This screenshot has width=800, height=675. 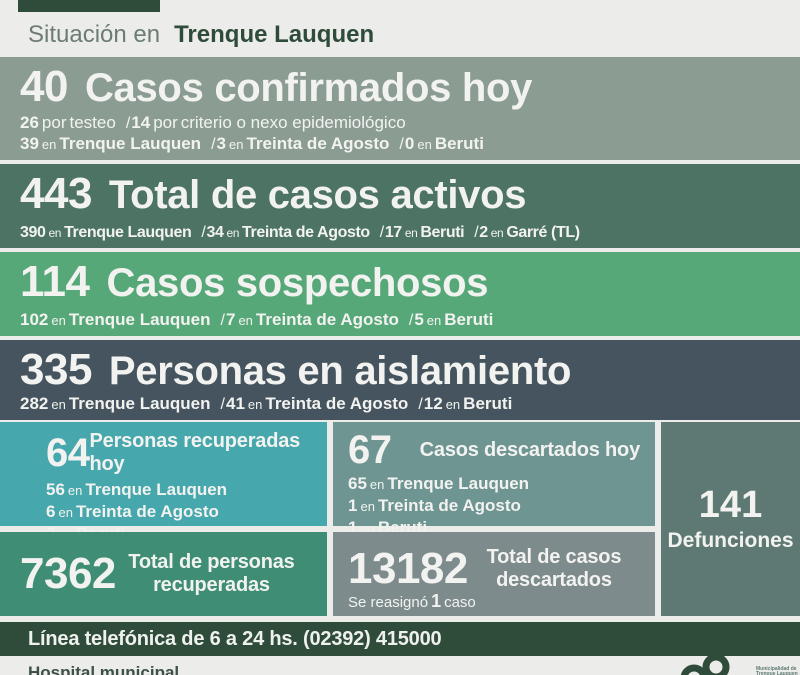 What do you see at coordinates (29, 122) in the screenshot?
I see `method-number: 26` at bounding box center [29, 122].